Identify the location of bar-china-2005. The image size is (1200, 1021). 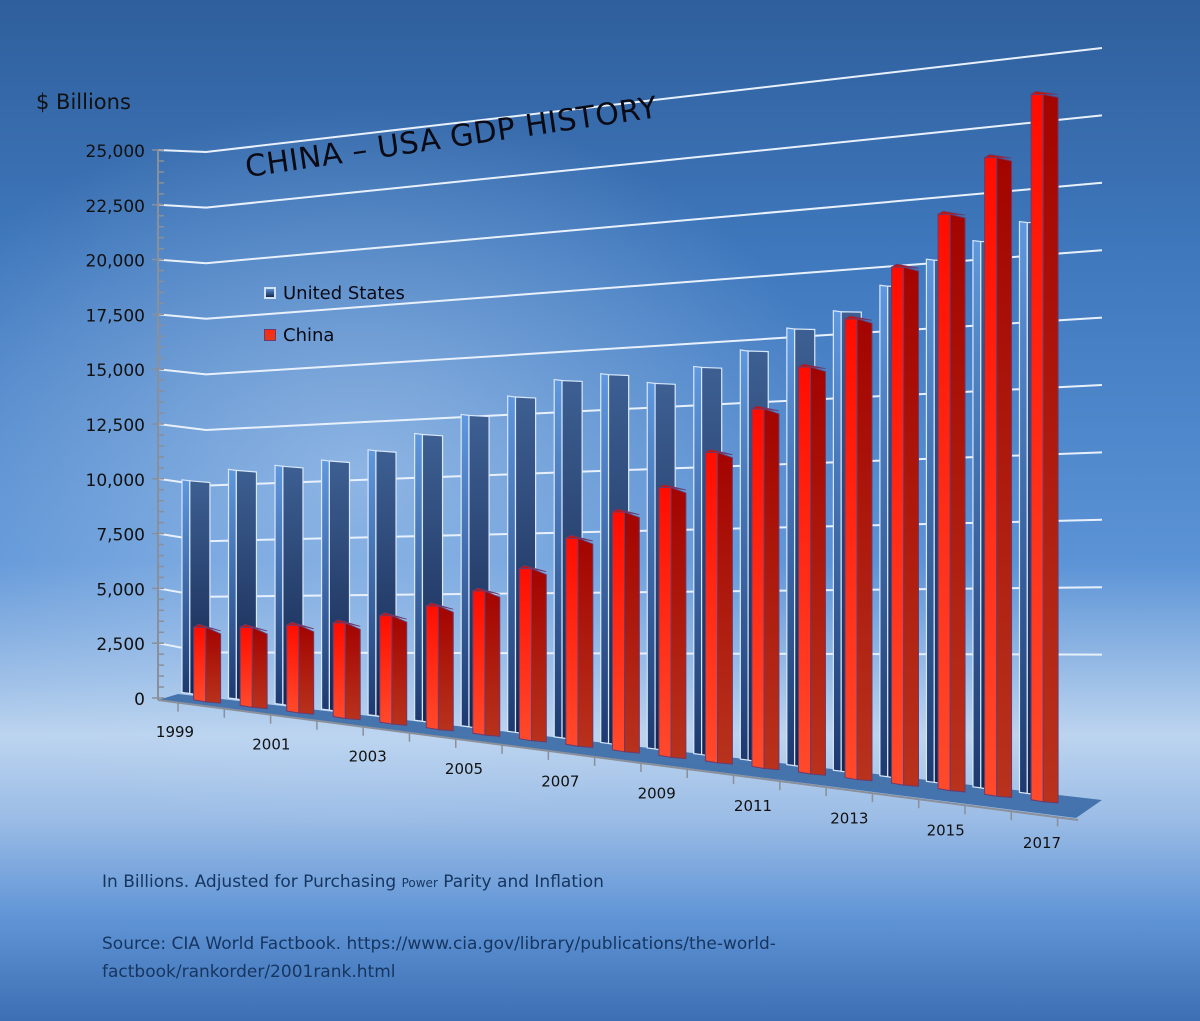
(486, 662).